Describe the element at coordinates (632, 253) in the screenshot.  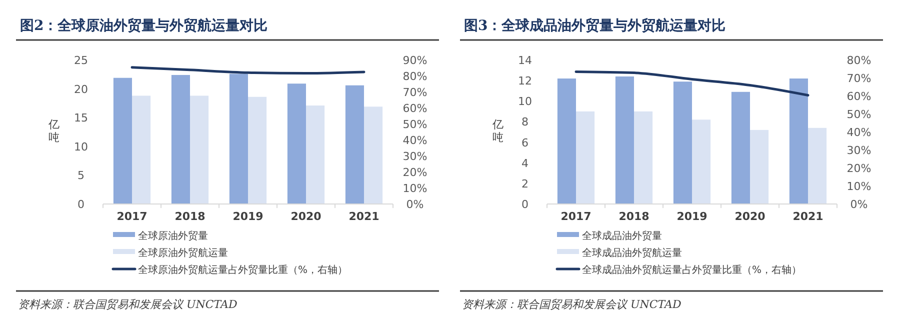
I see `legend-label: 全球成品油外贸航运量` at that location.